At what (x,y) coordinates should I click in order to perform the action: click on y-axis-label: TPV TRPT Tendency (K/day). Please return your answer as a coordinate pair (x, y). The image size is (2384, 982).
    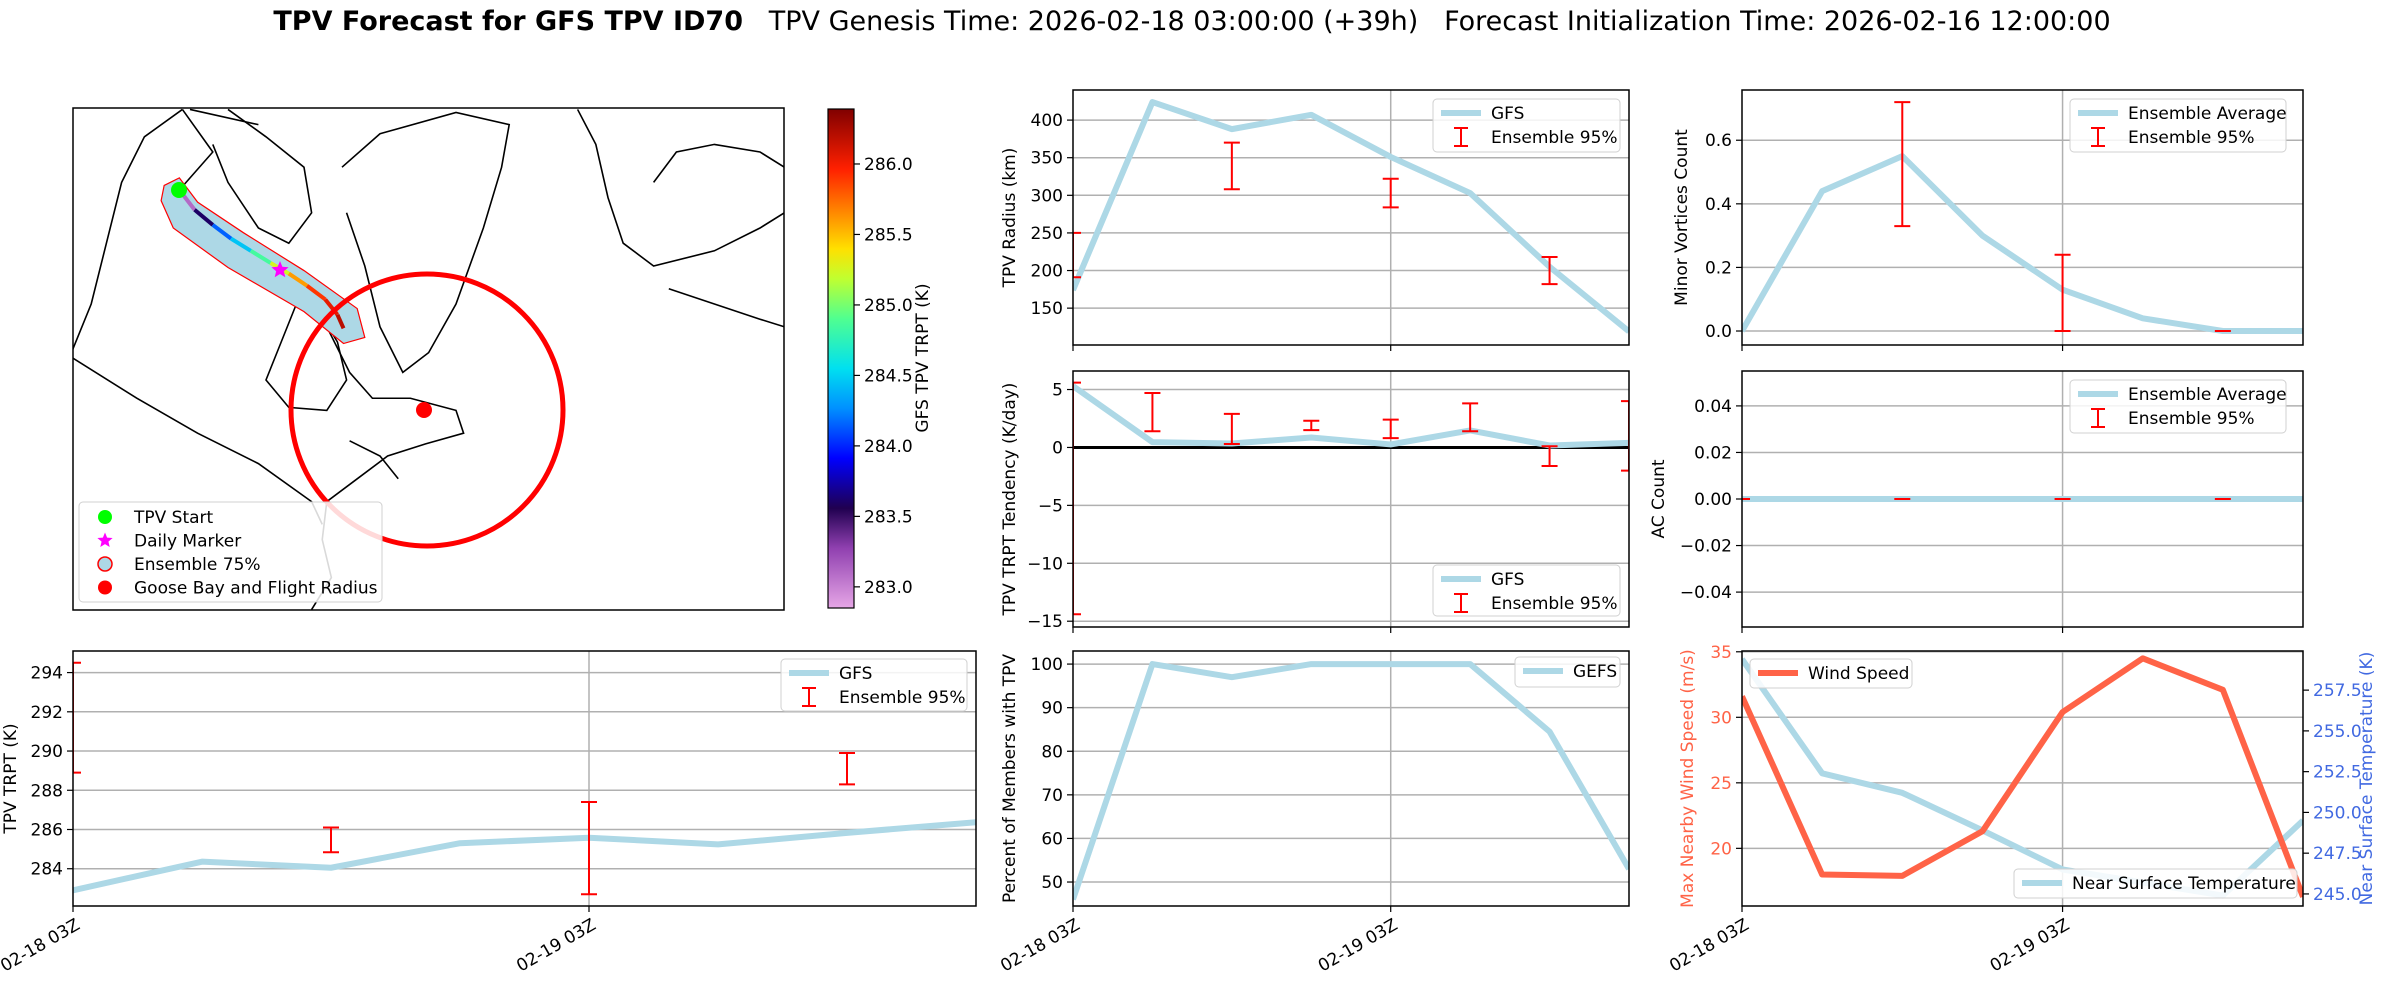
    Looking at the image, I should click on (1010, 500).